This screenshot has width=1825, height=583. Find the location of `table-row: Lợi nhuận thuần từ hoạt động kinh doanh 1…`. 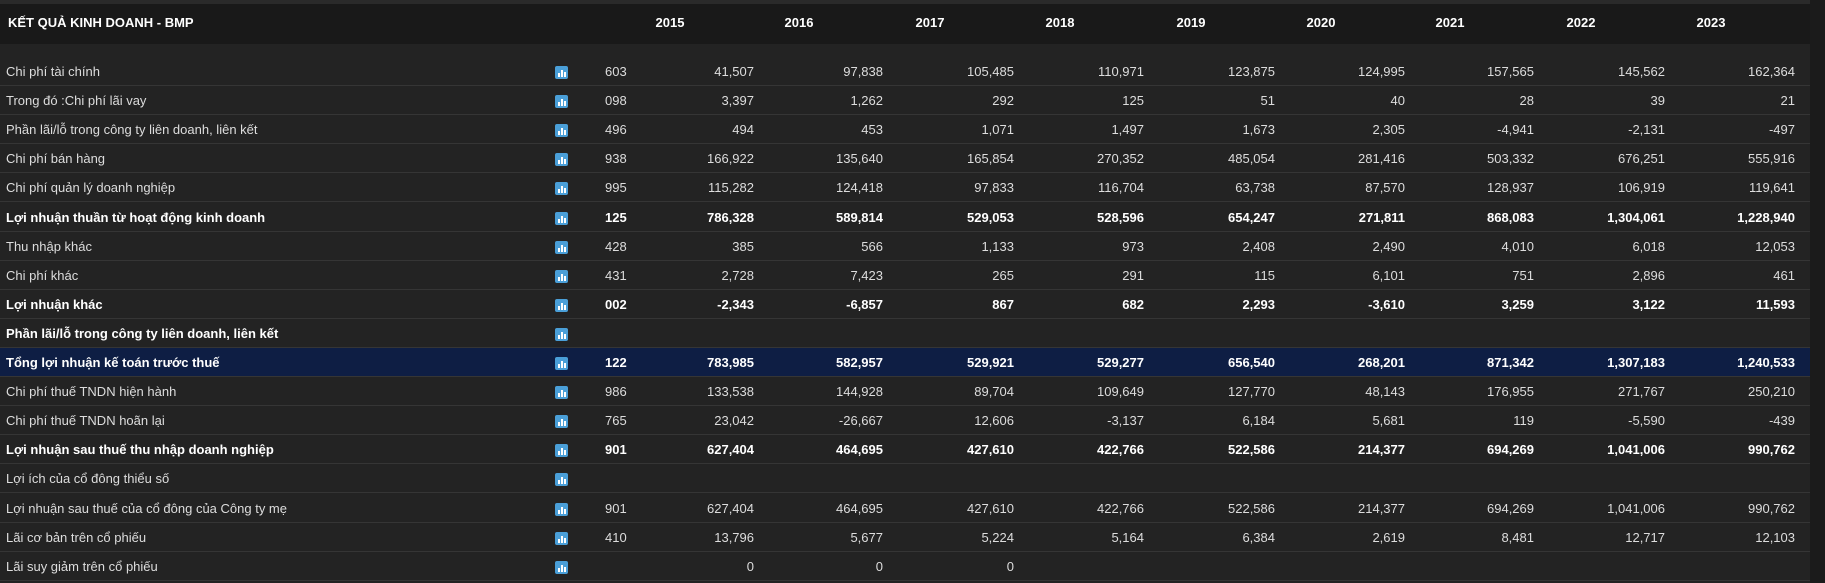

table-row: Lợi nhuận thuần từ hoạt động kinh doanh 1… is located at coordinates (905, 217).